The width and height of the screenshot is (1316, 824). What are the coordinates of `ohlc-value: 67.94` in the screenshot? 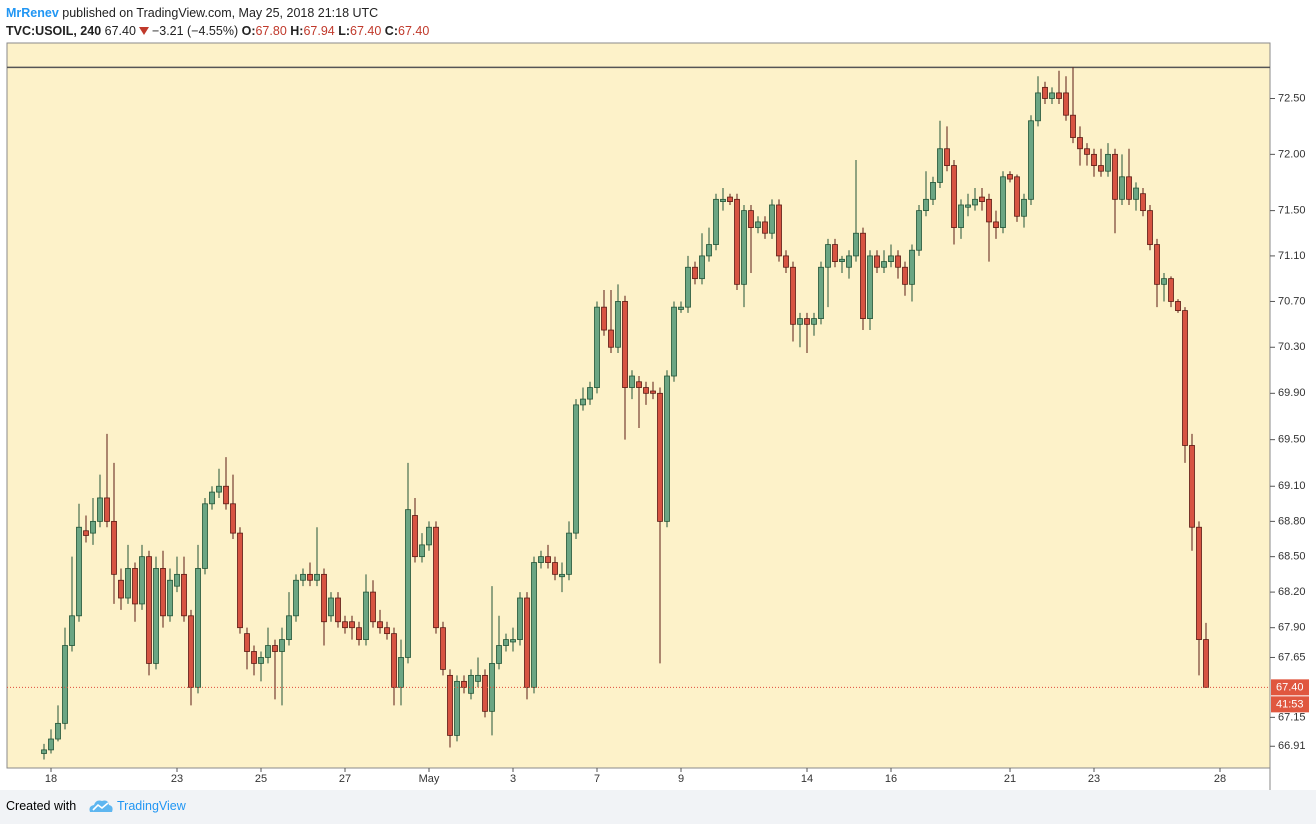 It's located at (319, 31).